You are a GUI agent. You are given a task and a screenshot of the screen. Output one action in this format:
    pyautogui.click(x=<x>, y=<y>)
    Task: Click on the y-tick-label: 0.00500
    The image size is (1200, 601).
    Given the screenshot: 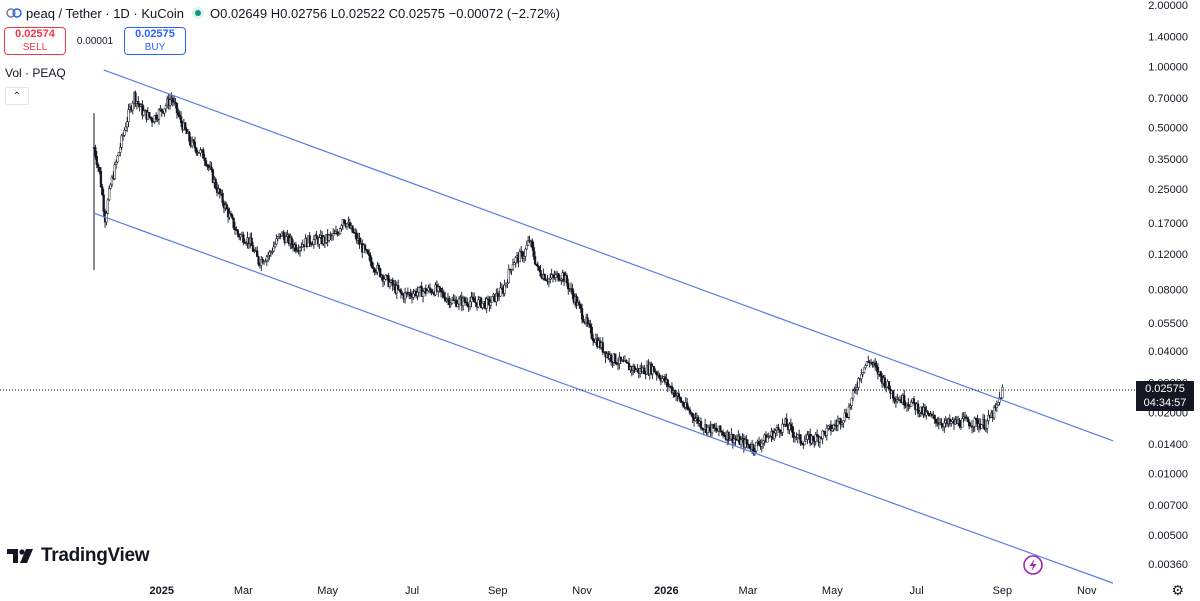 What is the action you would take?
    pyautogui.click(x=1168, y=536)
    